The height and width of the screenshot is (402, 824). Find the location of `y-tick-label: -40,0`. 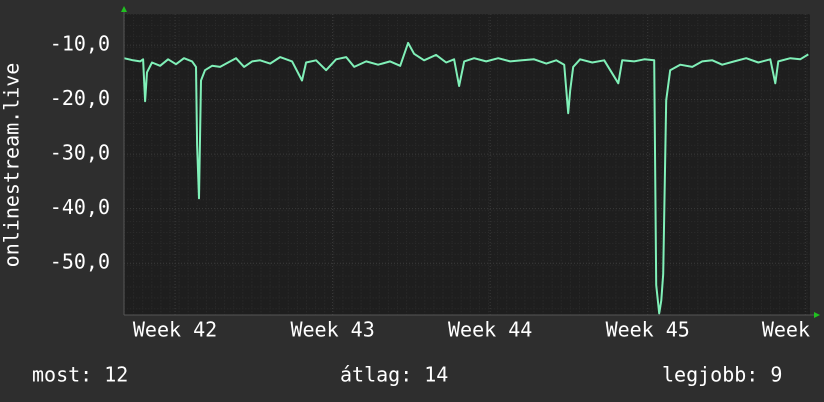

y-tick-label: -40,0 is located at coordinates (80, 207).